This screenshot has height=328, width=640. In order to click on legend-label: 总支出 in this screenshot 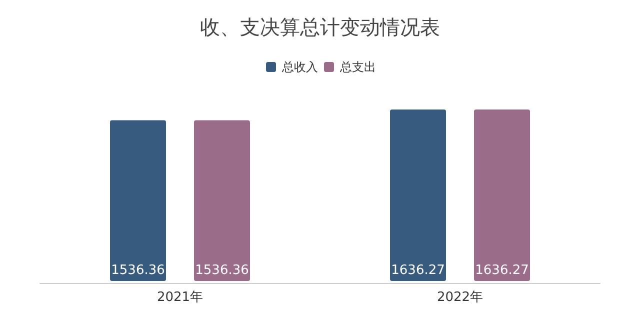, I will do `click(357, 67)`.